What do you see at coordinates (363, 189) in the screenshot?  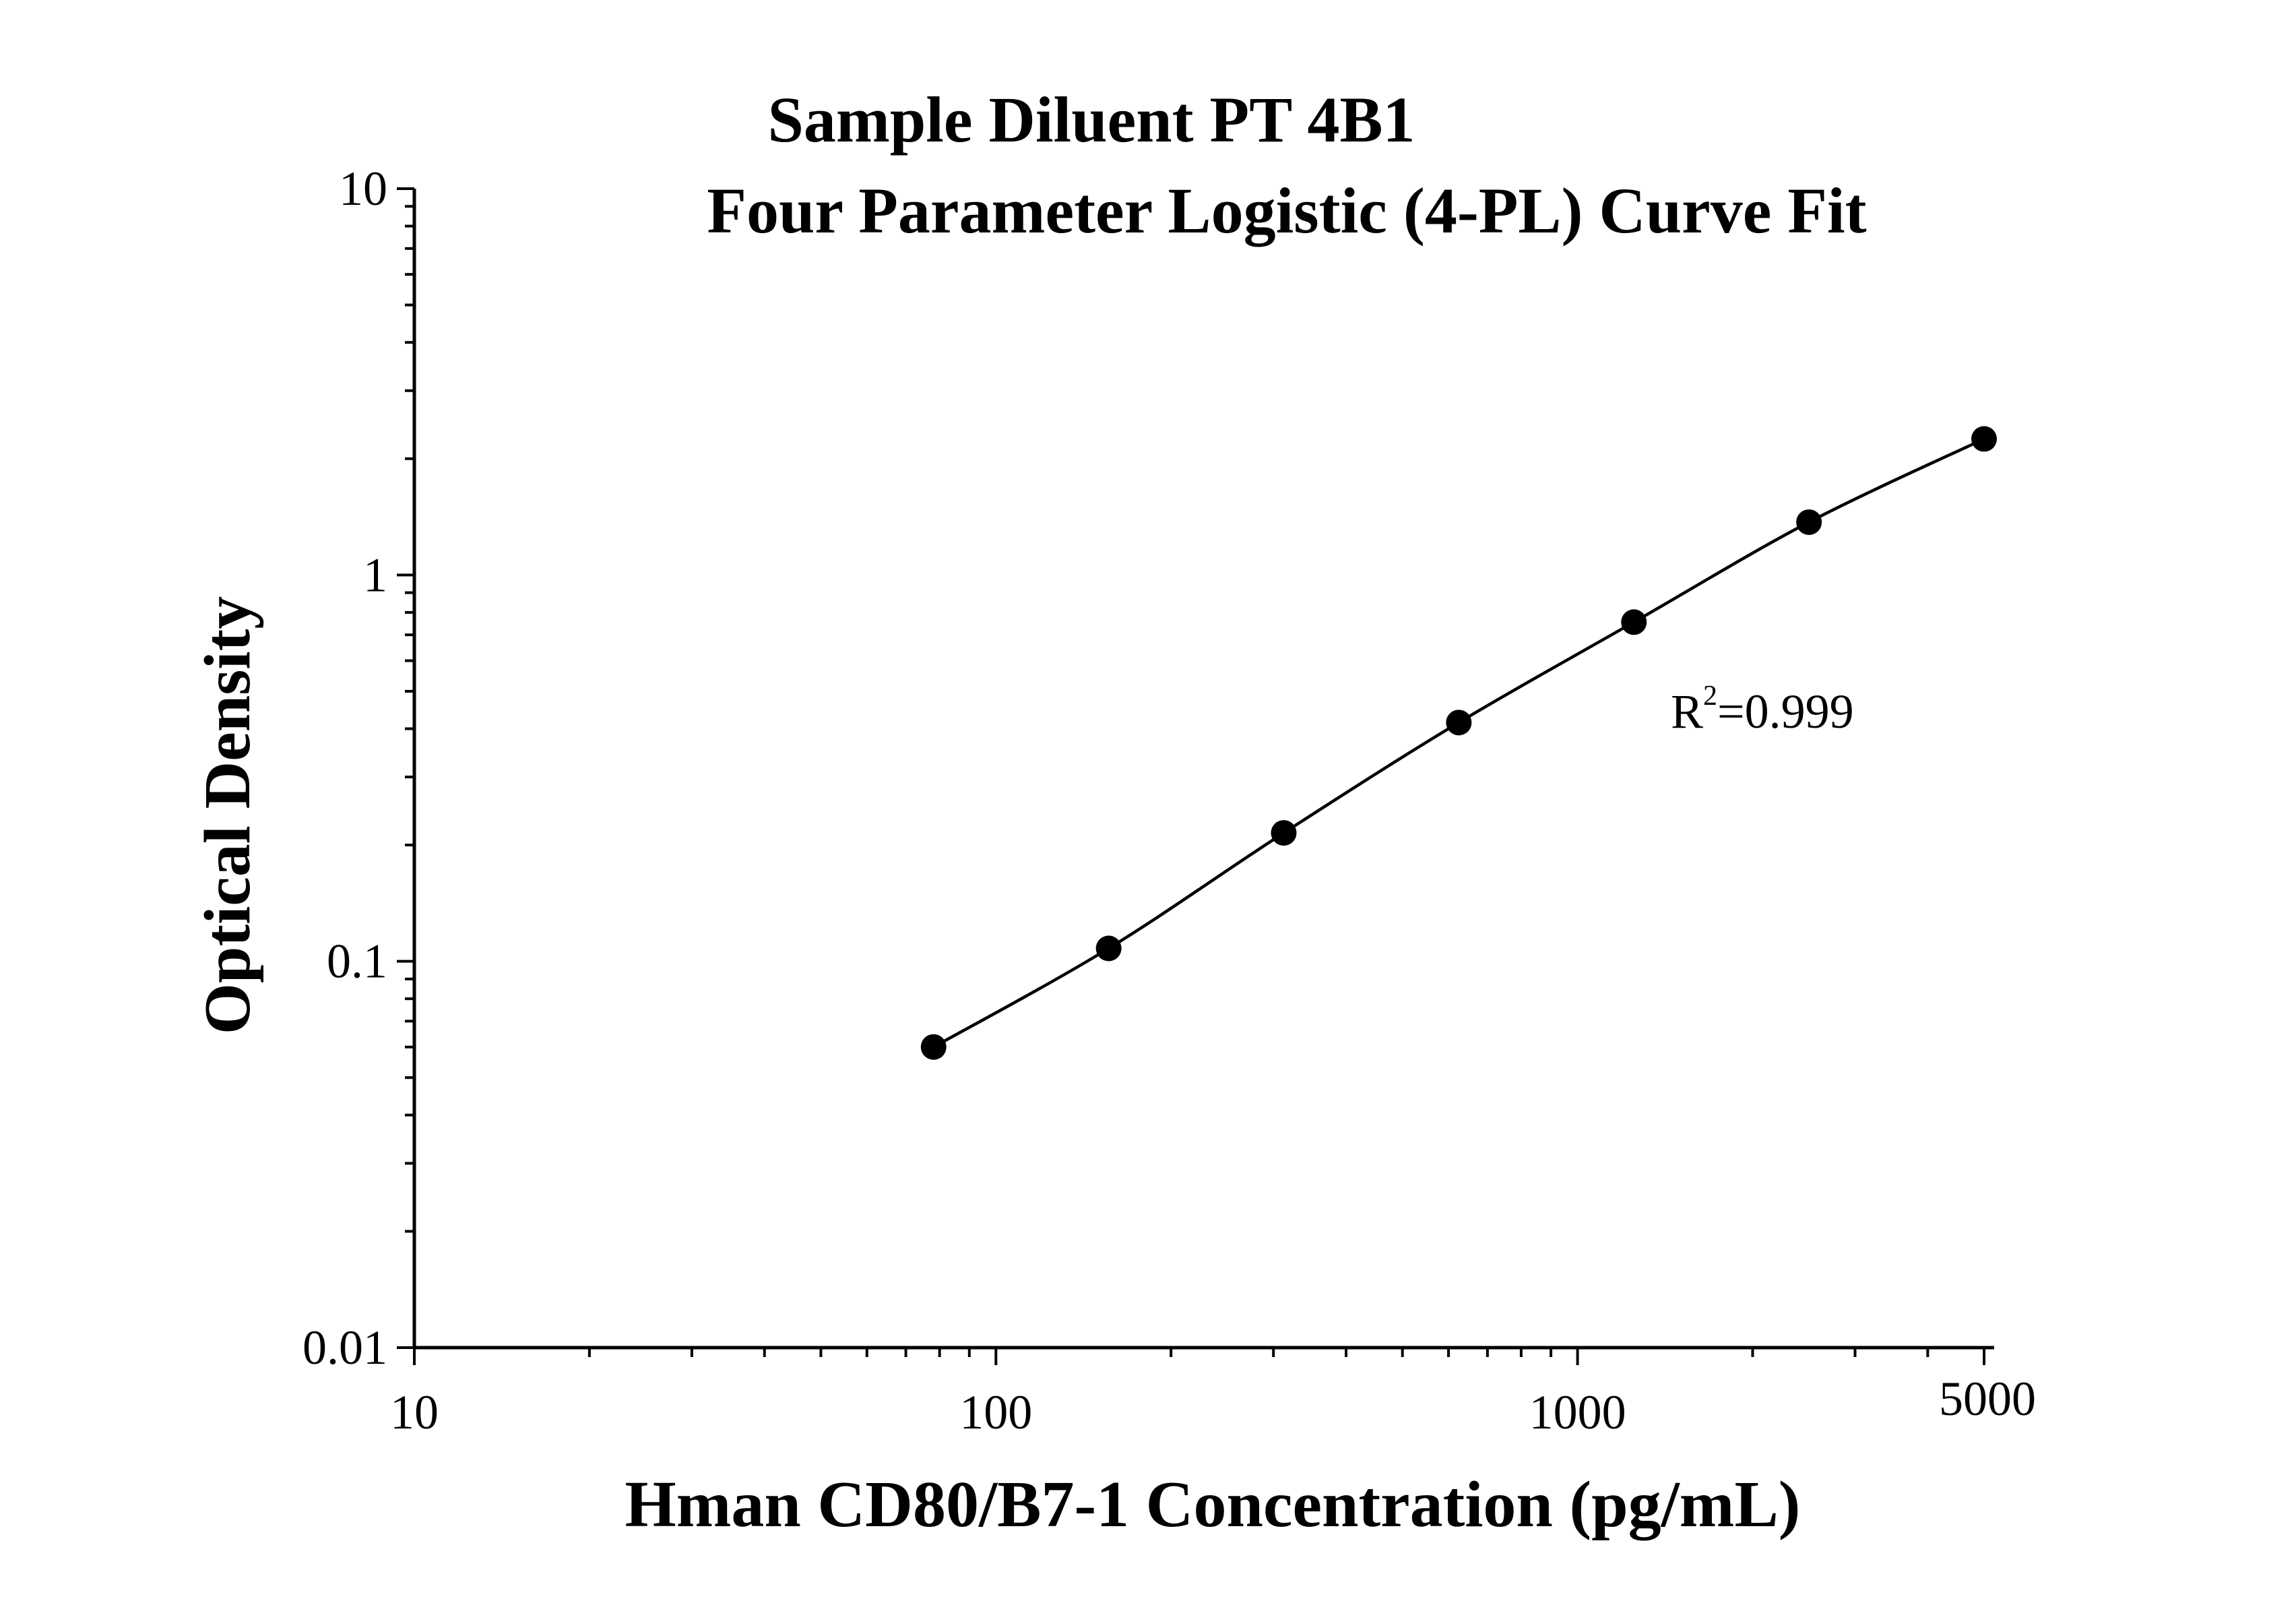 I see `y-tick-label: 10` at bounding box center [363, 189].